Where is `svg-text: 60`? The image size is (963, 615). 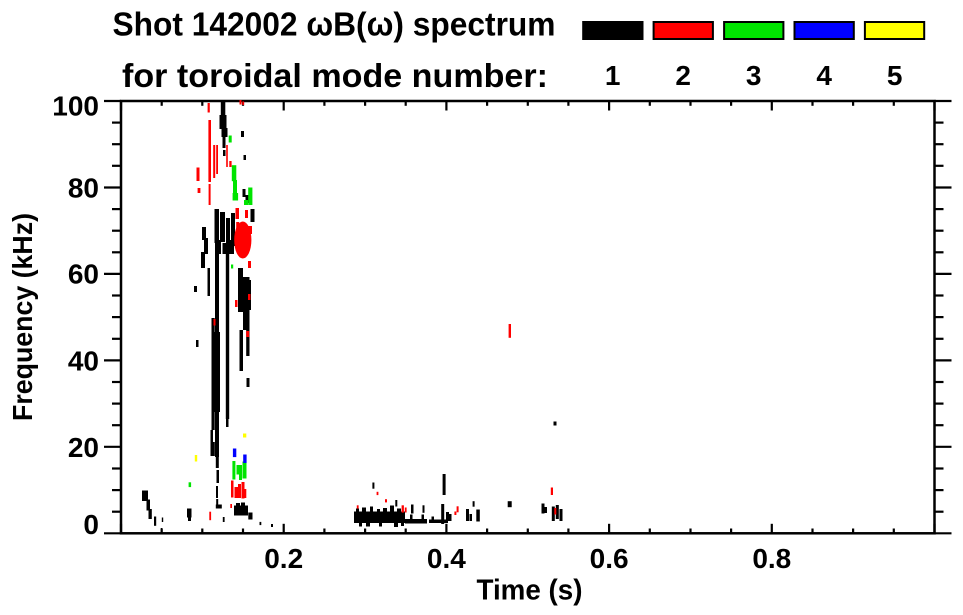
svg-text: 60 is located at coordinates (83, 274).